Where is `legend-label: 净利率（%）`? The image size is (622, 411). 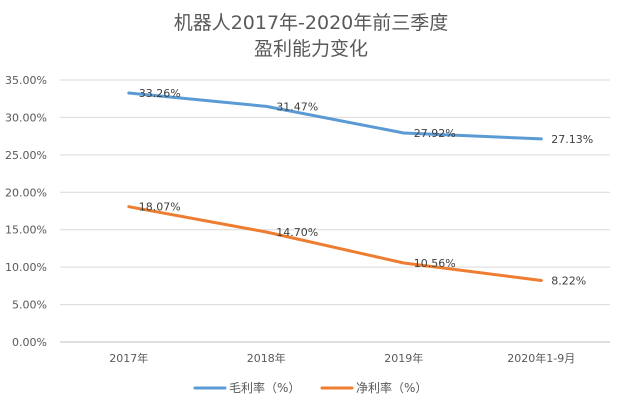 legend-label: 净利率（%） is located at coordinates (391, 387).